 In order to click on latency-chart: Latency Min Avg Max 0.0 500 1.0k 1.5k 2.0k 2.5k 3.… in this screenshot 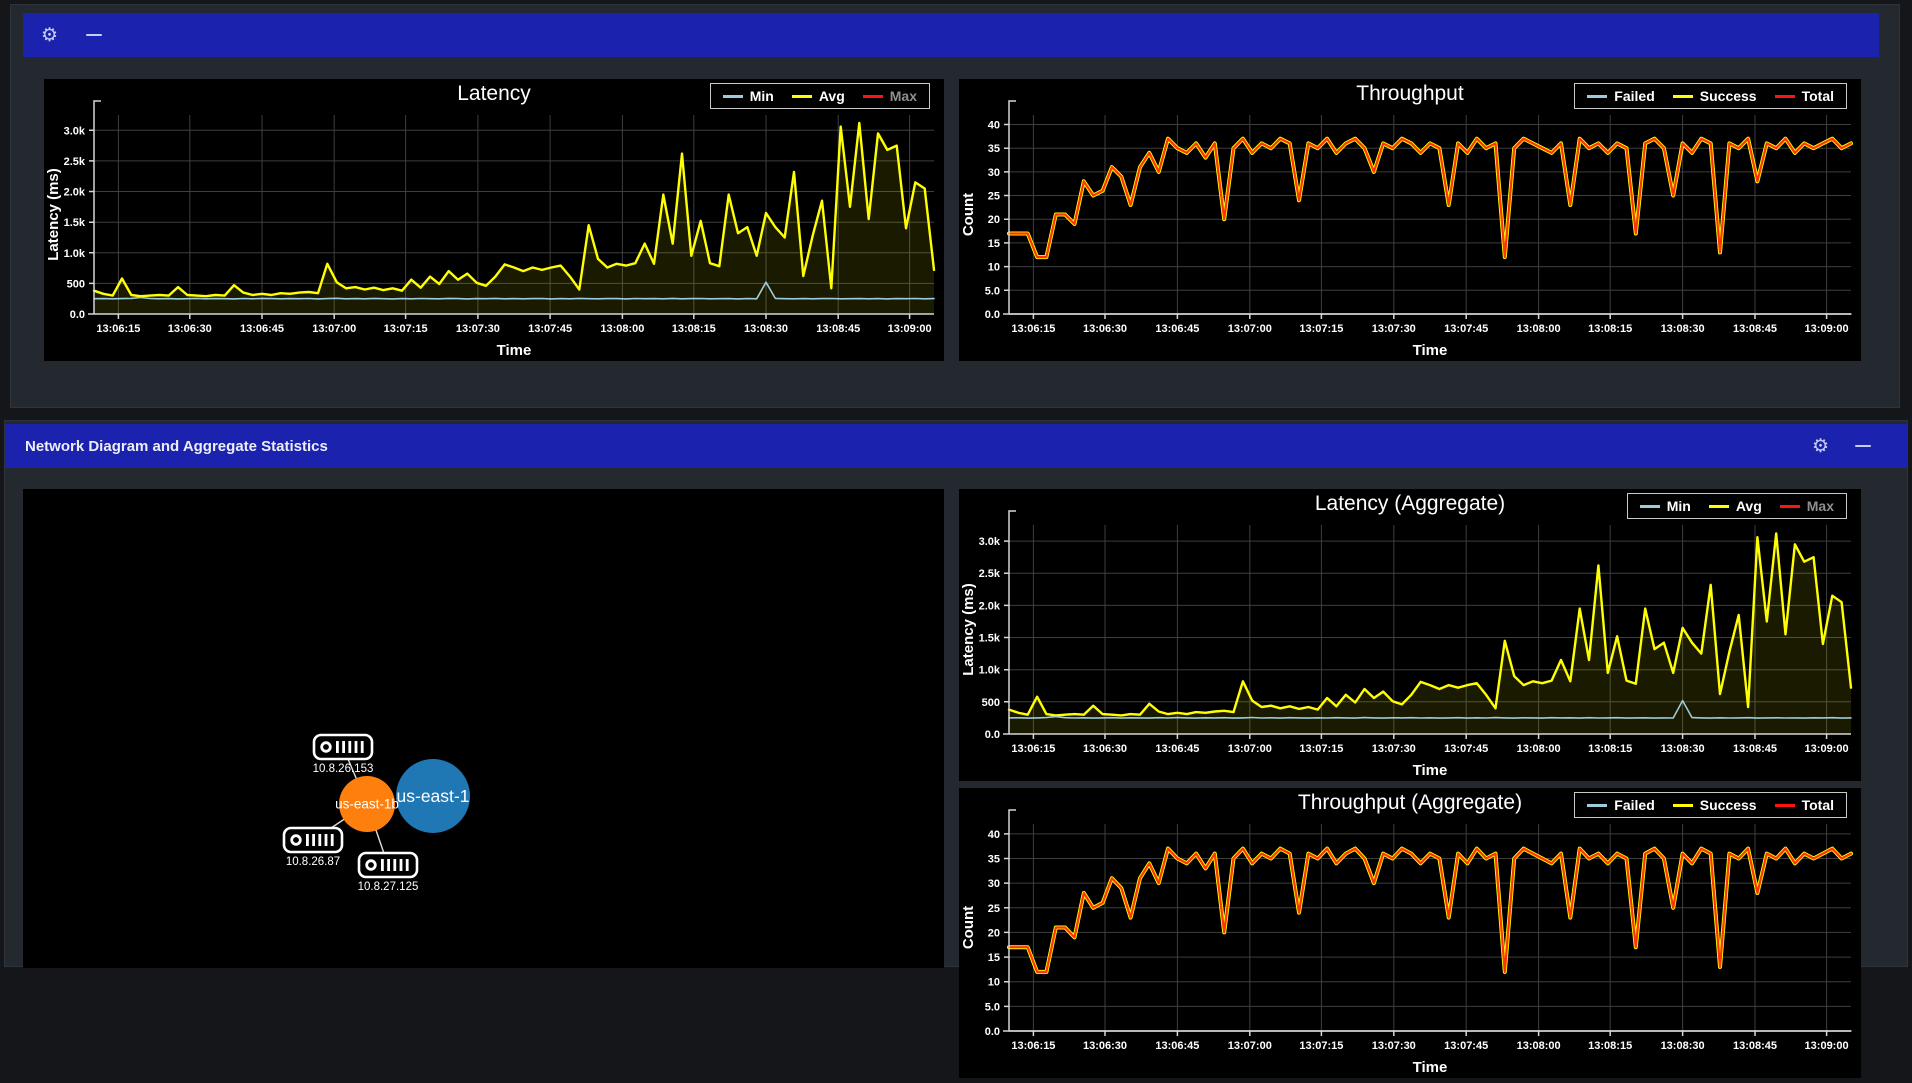, I will do `click(494, 220)`.